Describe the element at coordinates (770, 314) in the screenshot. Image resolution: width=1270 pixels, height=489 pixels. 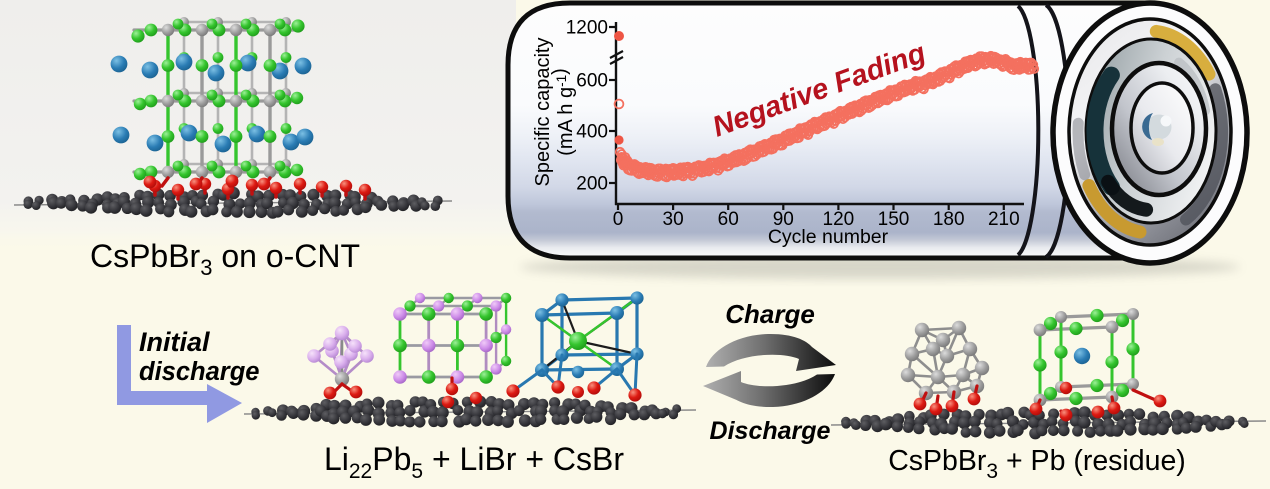
I see `svg-text: Charge` at that location.